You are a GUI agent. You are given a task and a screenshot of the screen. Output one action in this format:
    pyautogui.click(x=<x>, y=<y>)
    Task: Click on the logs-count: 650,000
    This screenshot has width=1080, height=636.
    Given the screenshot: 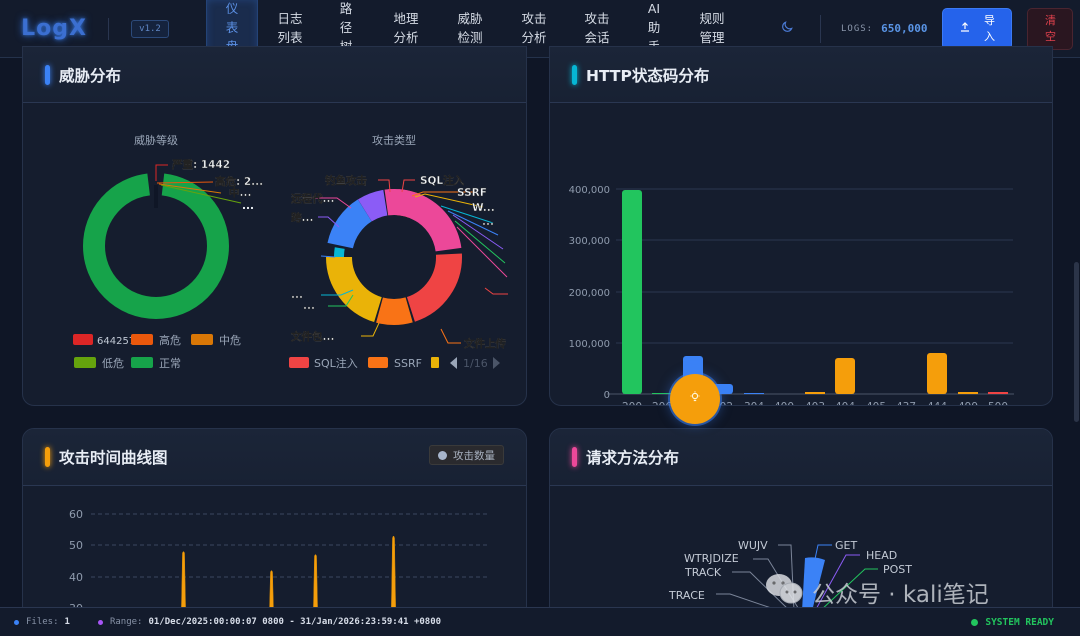 What is the action you would take?
    pyautogui.click(x=904, y=28)
    